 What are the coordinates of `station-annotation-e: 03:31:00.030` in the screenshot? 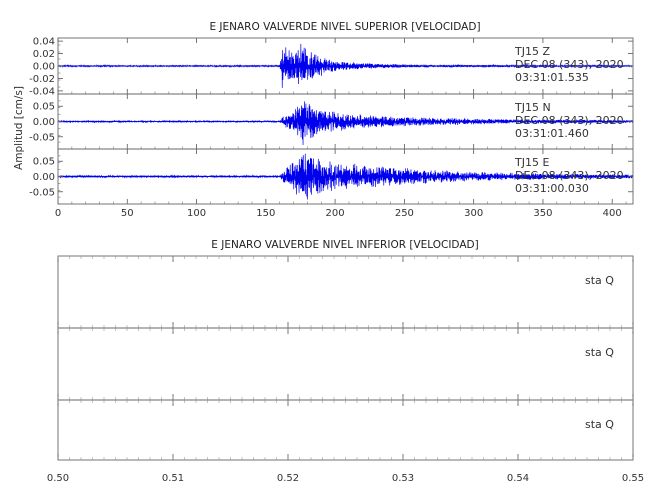 It's located at (552, 188).